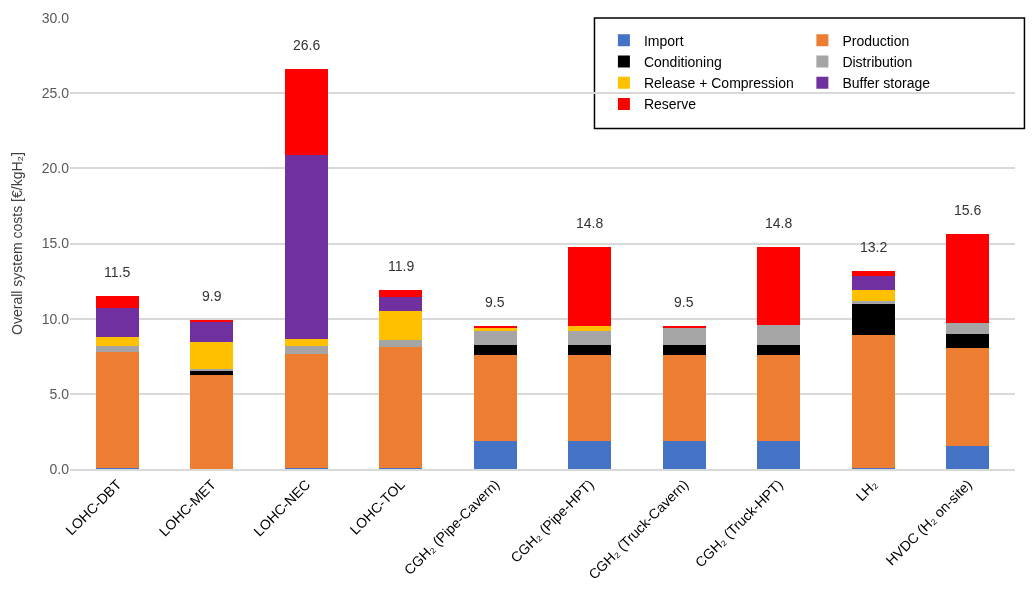 This screenshot has height=592, width=1035. What do you see at coordinates (718, 83) in the screenshot?
I see `legend-label: Release + Compression` at bounding box center [718, 83].